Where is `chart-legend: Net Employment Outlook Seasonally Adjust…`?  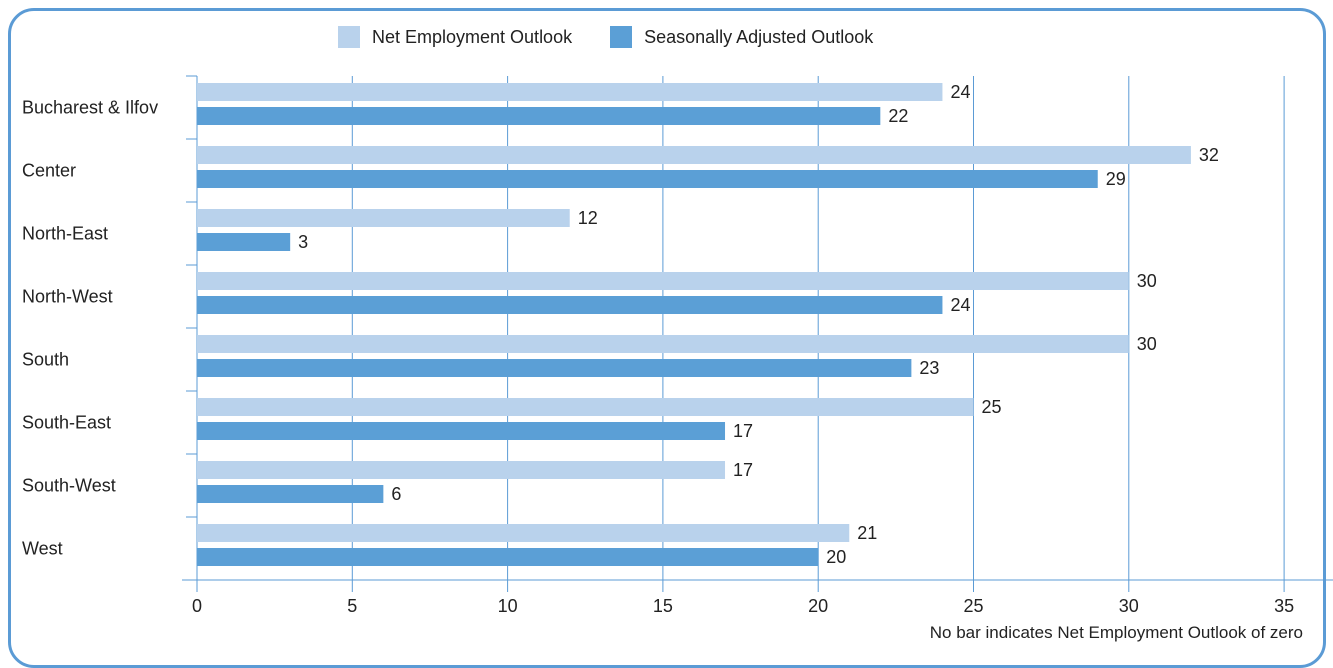 chart-legend: Net Employment Outlook Seasonally Adjust… is located at coordinates (624, 37).